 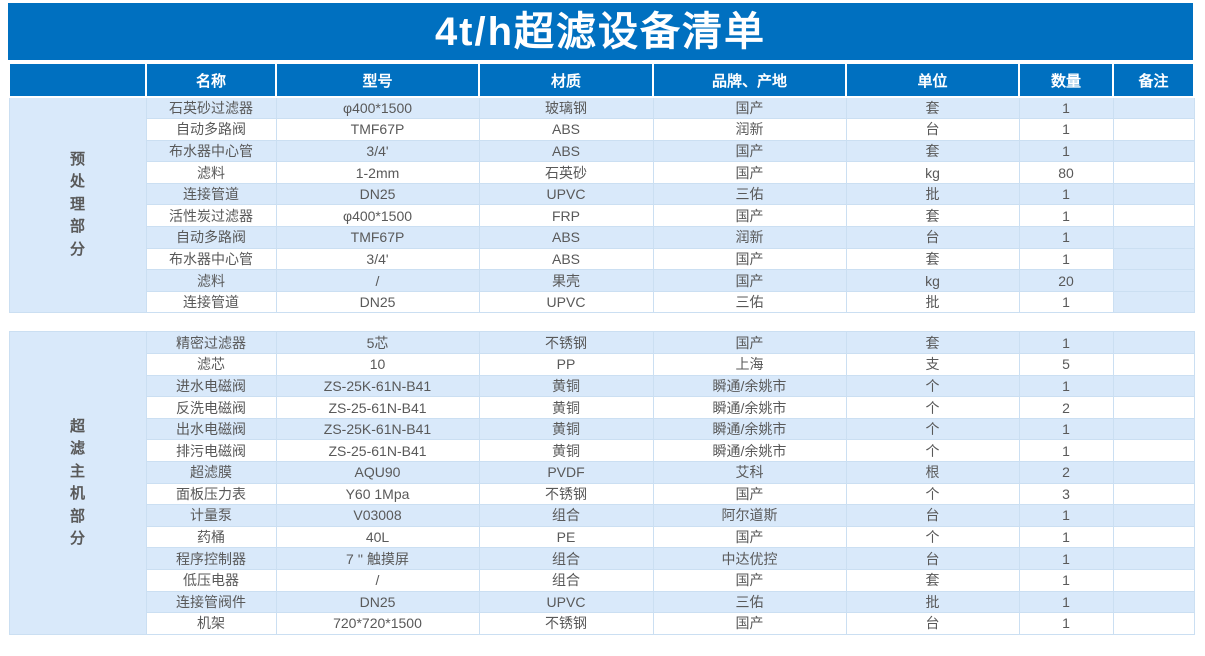 I want to click on title-banner: 4t/h超滤设备清单, so click(x=600, y=31).